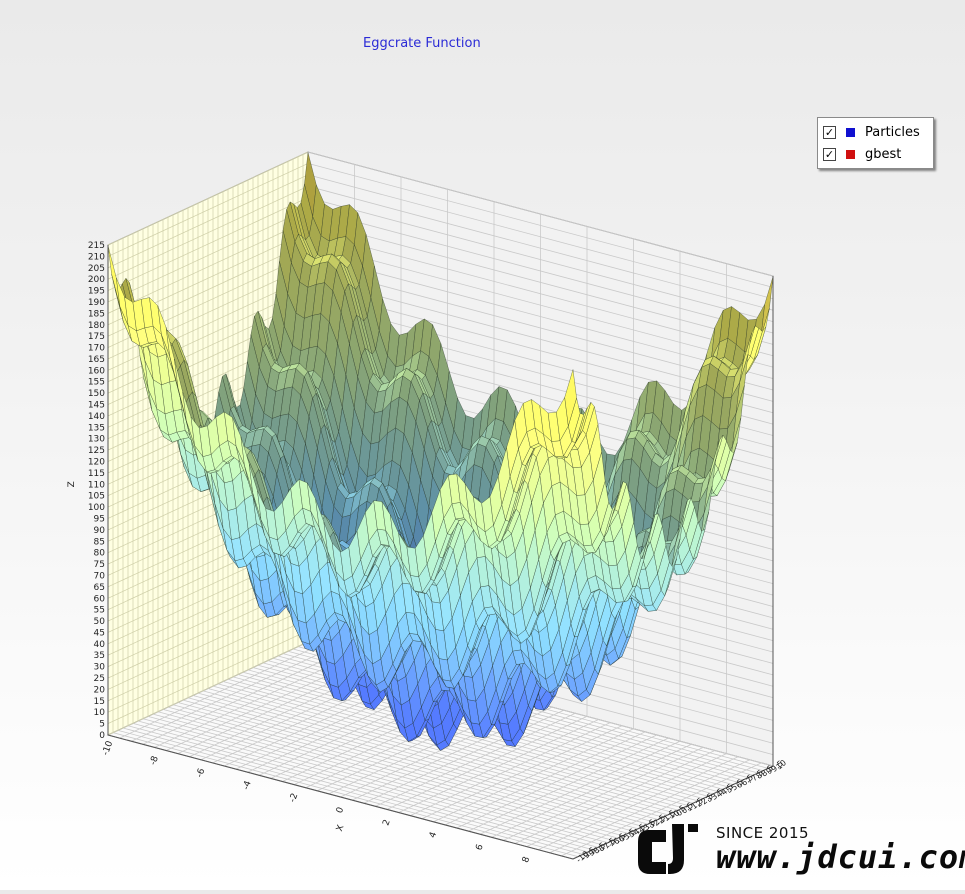 This screenshot has height=894, width=965. Describe the element at coordinates (96, 485) in the screenshot. I see `z-tick-label: 110` at that location.